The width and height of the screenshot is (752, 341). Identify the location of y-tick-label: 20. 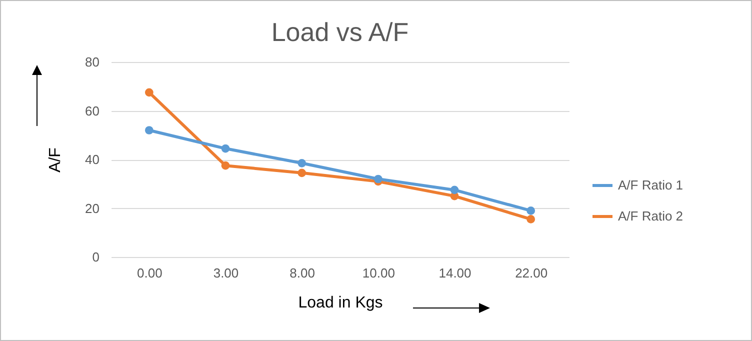
(92, 208).